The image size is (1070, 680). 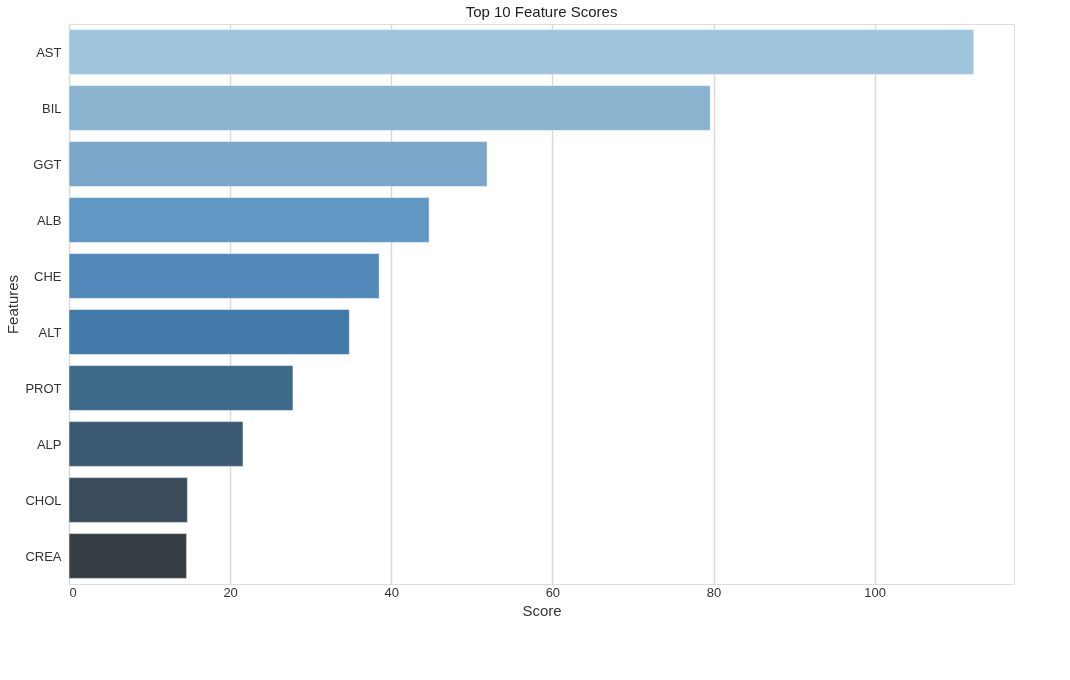 What do you see at coordinates (553, 592) in the screenshot?
I see `x-tick-label: 60` at bounding box center [553, 592].